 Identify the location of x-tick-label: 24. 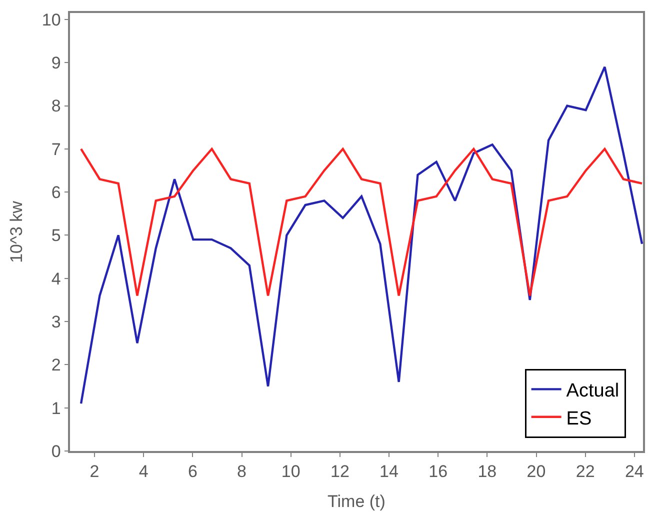
(634, 472).